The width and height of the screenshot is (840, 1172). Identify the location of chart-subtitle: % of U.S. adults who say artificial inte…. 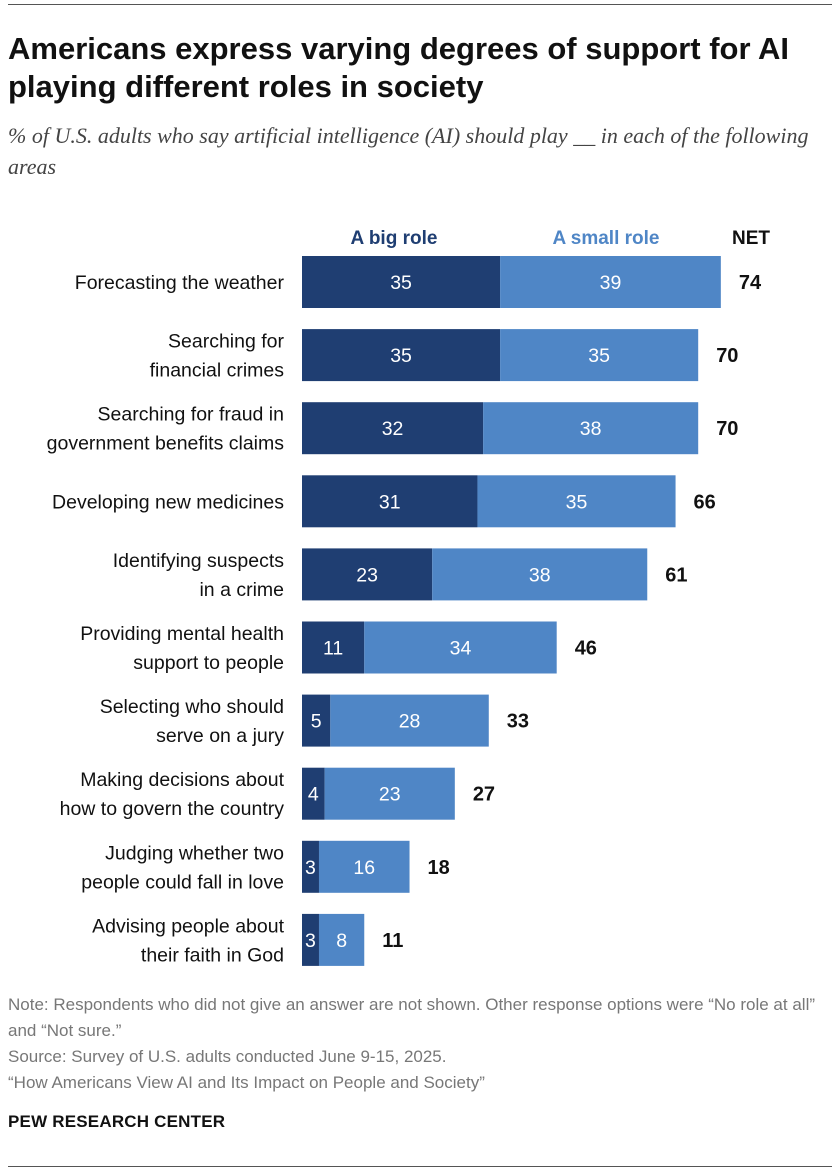
(408, 151).